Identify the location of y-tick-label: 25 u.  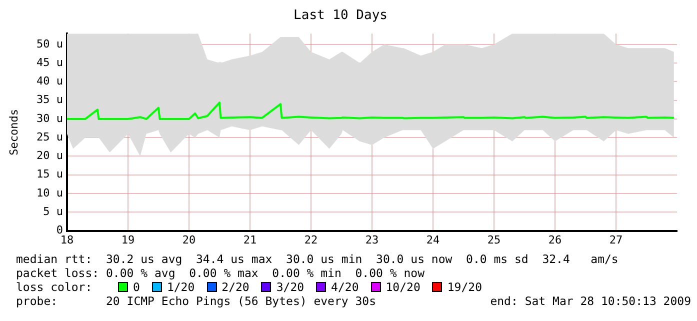
(49, 137).